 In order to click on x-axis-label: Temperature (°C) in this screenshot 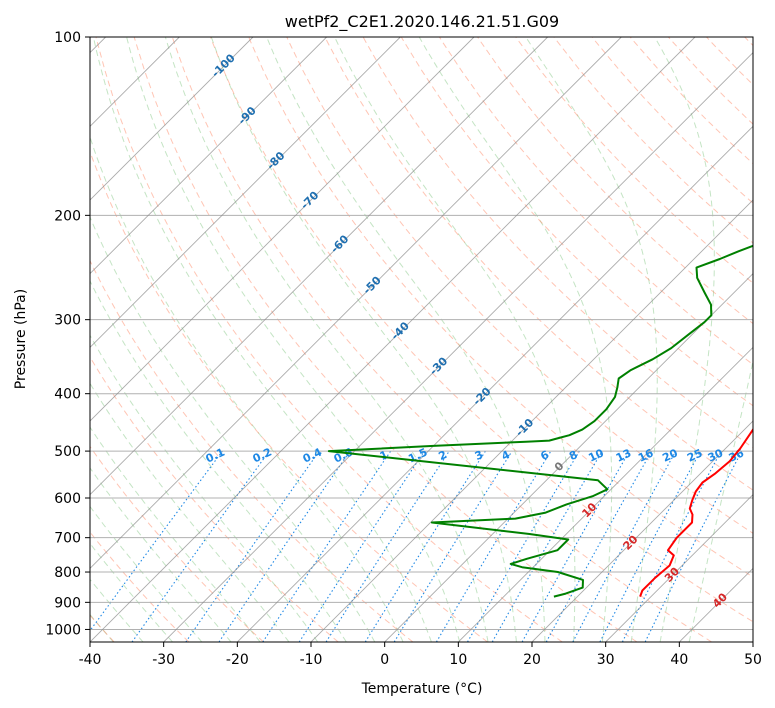, I will do `click(422, 689)`.